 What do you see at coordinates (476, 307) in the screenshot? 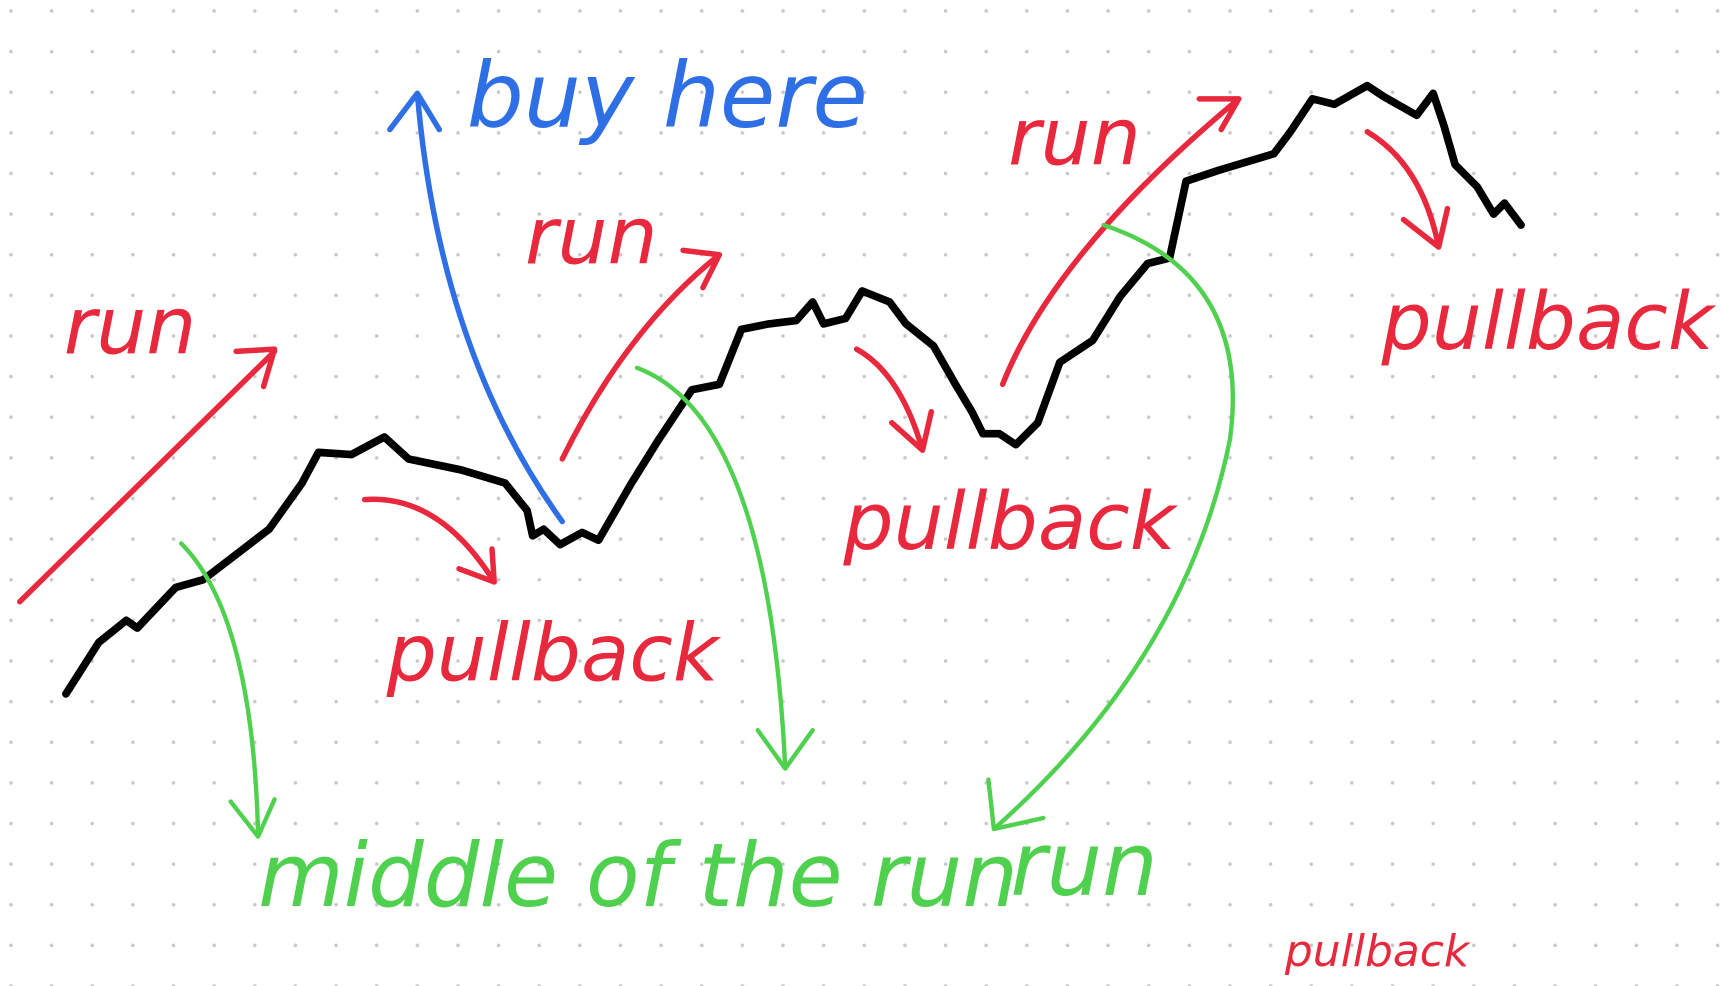
I see `buy-arrow` at bounding box center [476, 307].